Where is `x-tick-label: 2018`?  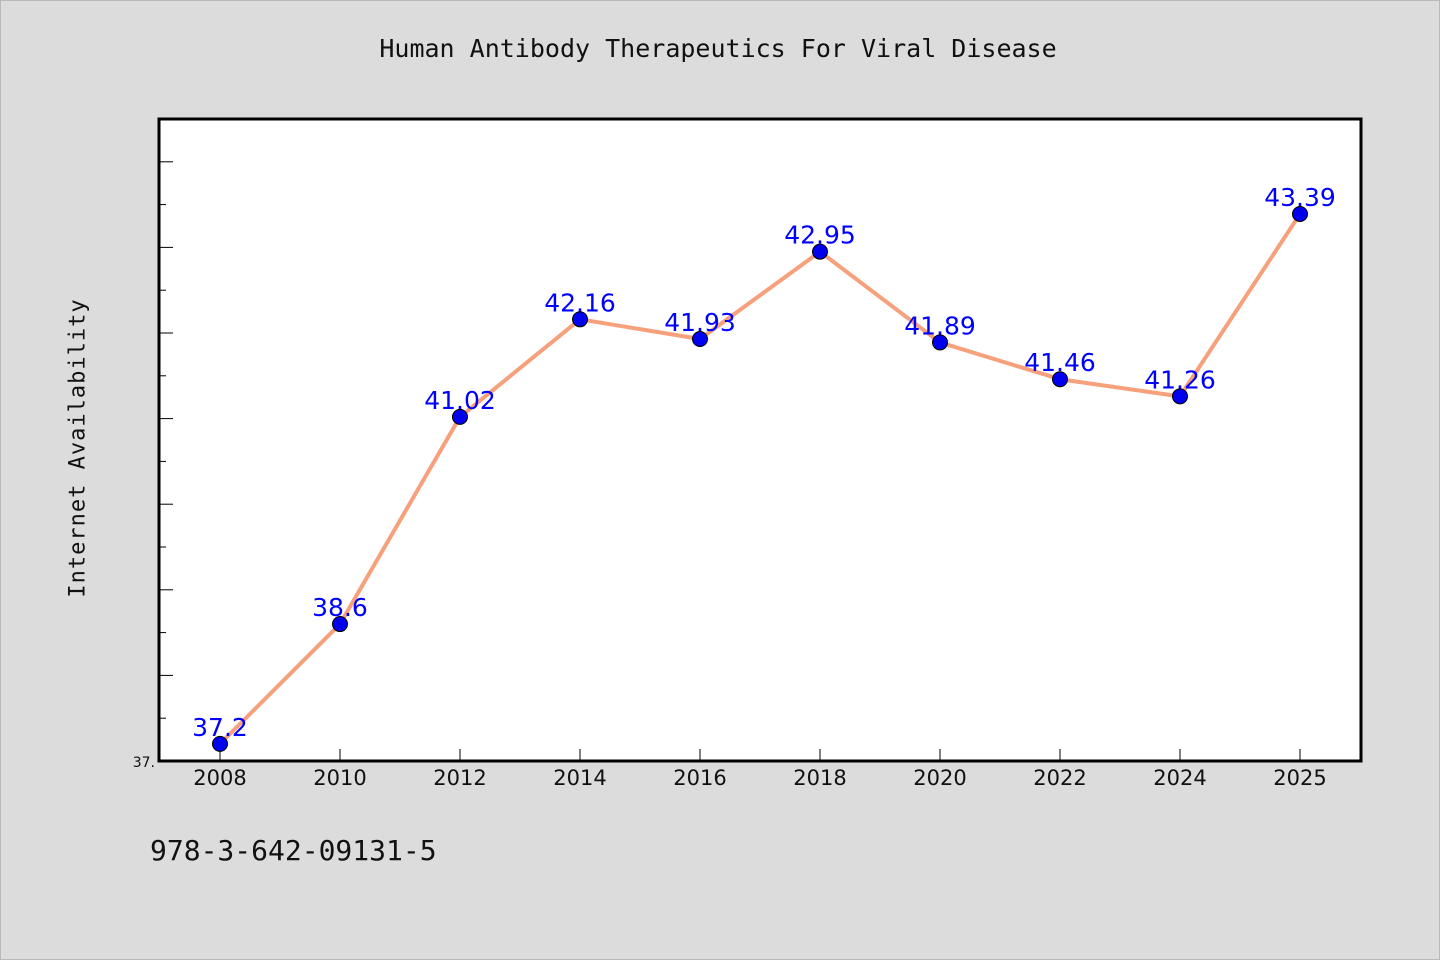 x-tick-label: 2018 is located at coordinates (819, 778).